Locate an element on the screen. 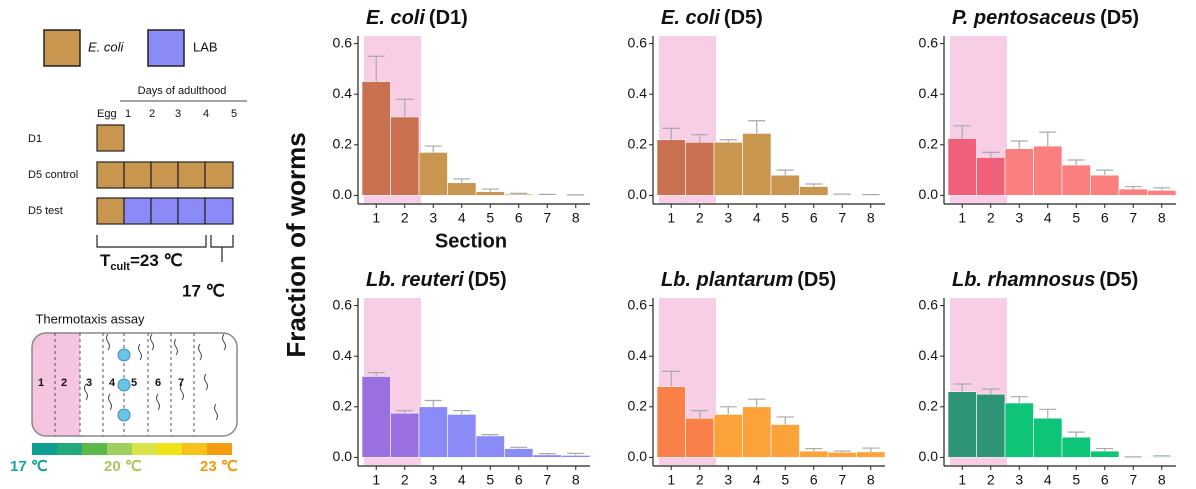 The width and height of the screenshot is (1196, 489). chart-title: Lb. rhamnosus (D5) is located at coordinates (1045, 280).